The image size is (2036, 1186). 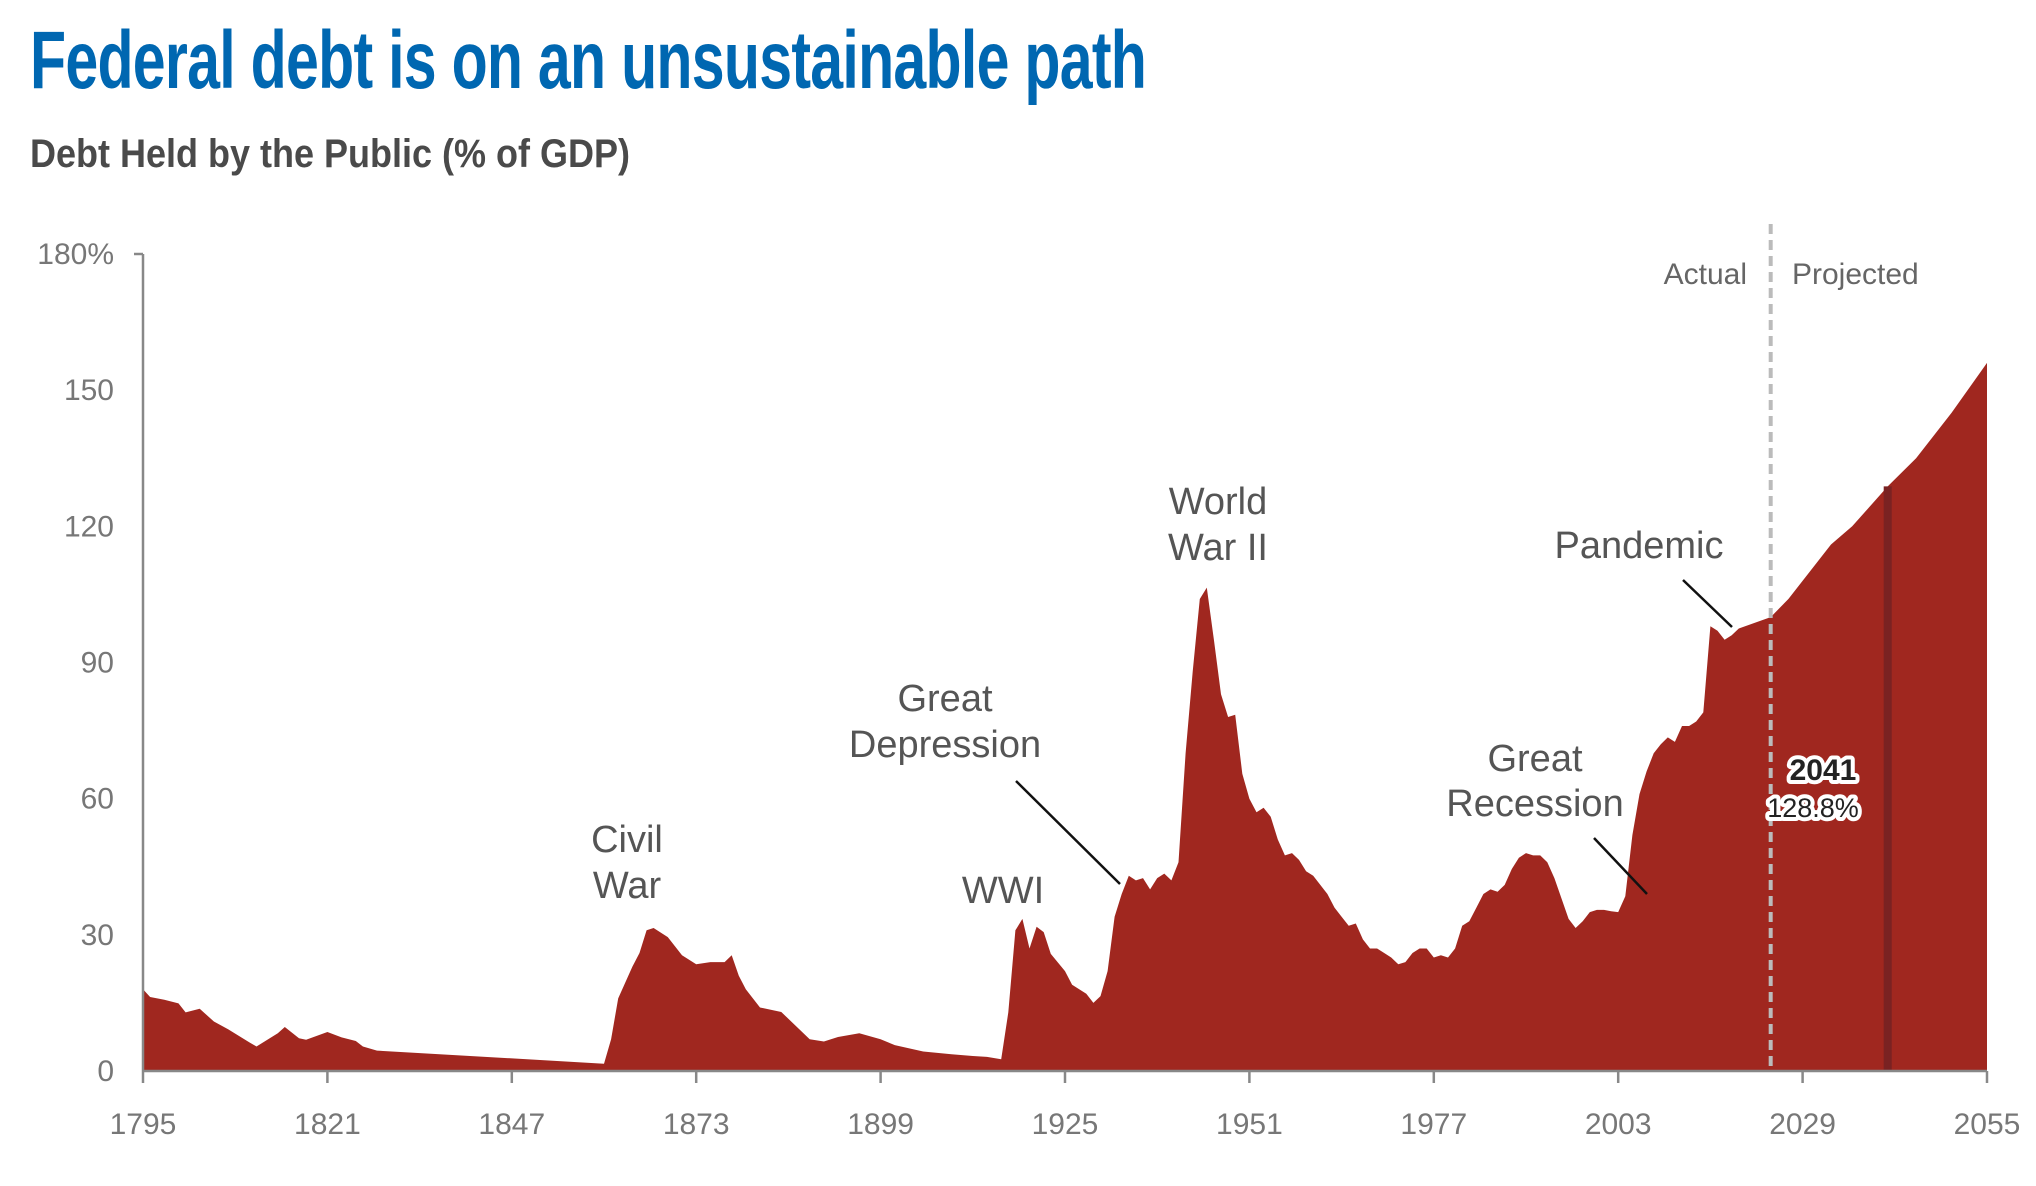 What do you see at coordinates (1003, 891) in the screenshot?
I see `annotation-wwi: WWI` at bounding box center [1003, 891].